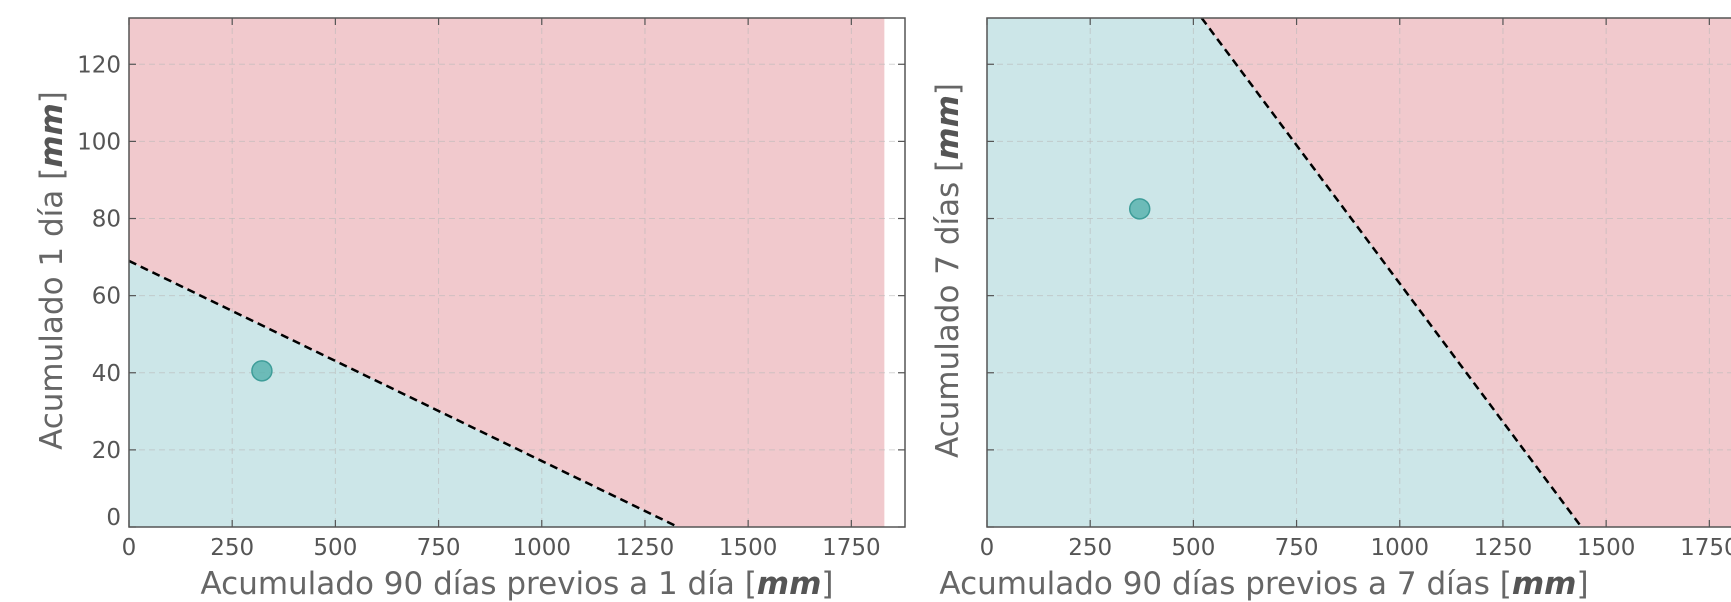  Describe the element at coordinates (99, 142) in the screenshot. I see `y-tick-label: 100` at that location.